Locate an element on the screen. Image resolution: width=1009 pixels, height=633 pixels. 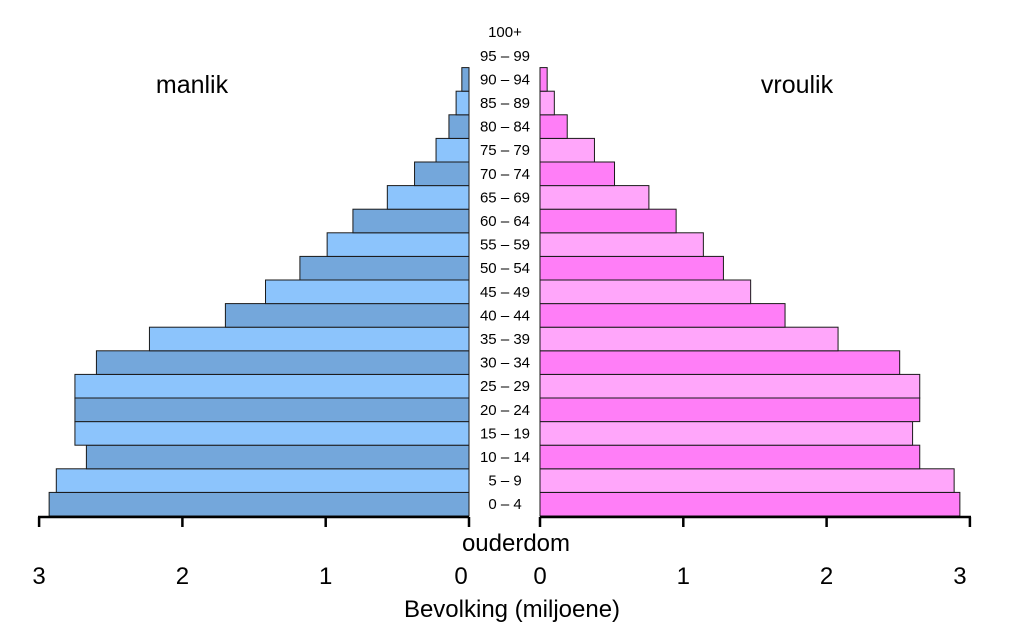
tick-label-right-3: 3 is located at coordinates (959, 576).